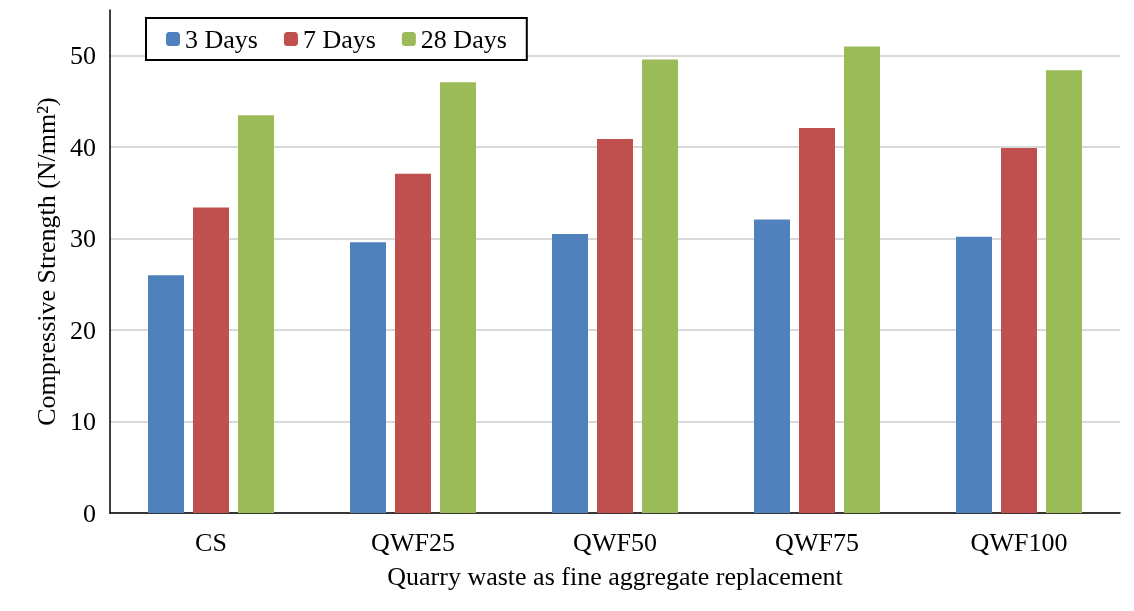  Describe the element at coordinates (89, 513) in the screenshot. I see `y-tick-label: 0` at that location.